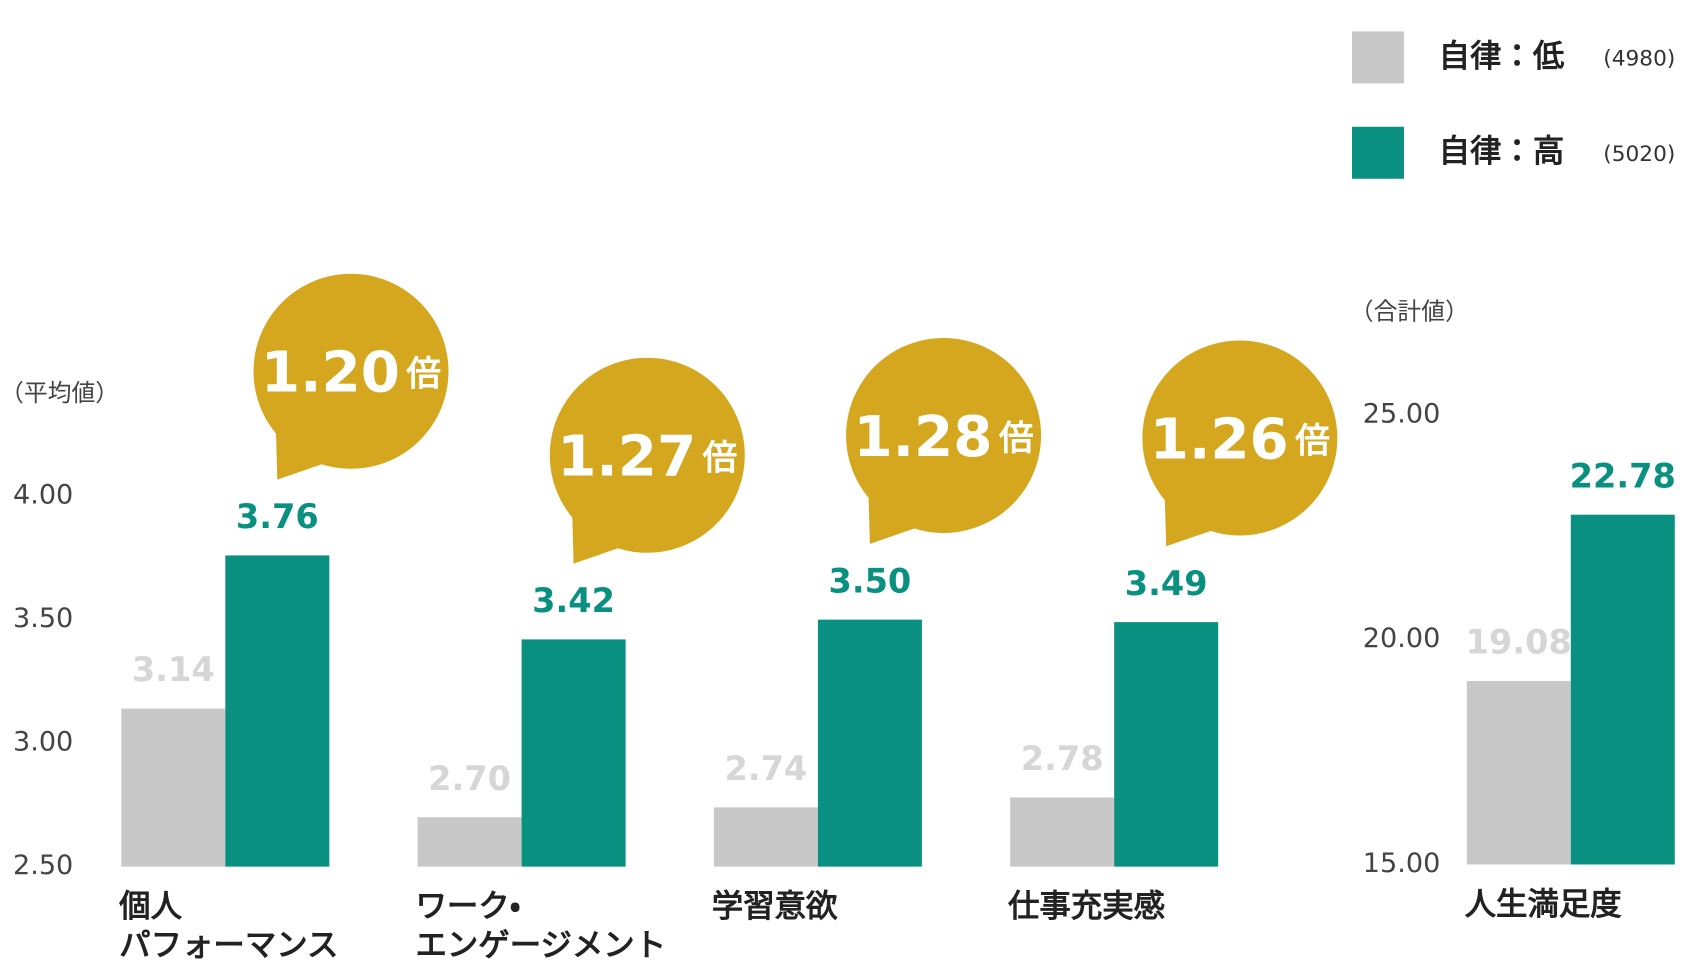 This screenshot has height=966, width=1690. What do you see at coordinates (922, 436) in the screenshot?
I see `text-part: 1.28` at bounding box center [922, 436].